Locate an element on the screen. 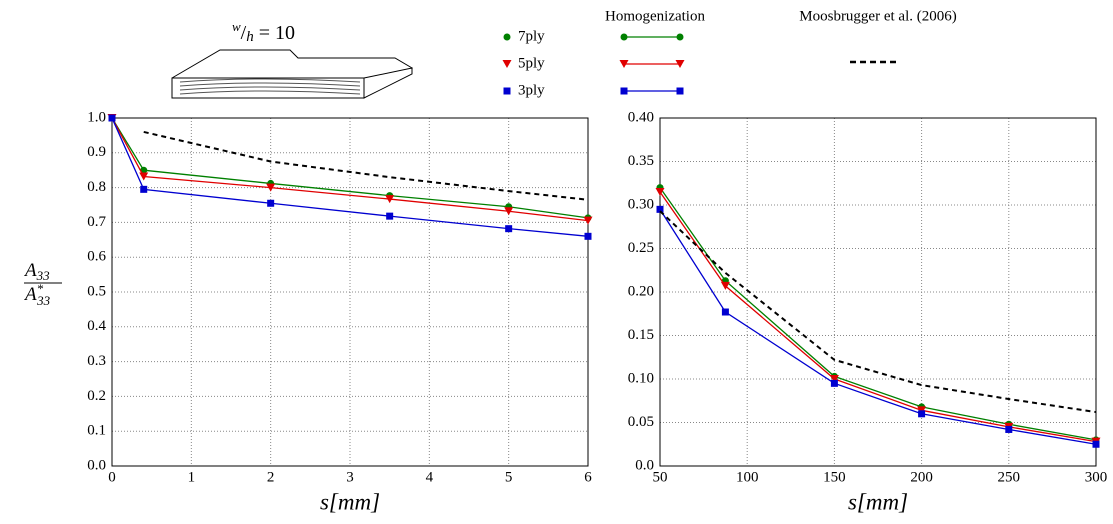 The image size is (1113, 524). x-tick-label: 3 is located at coordinates (350, 477).